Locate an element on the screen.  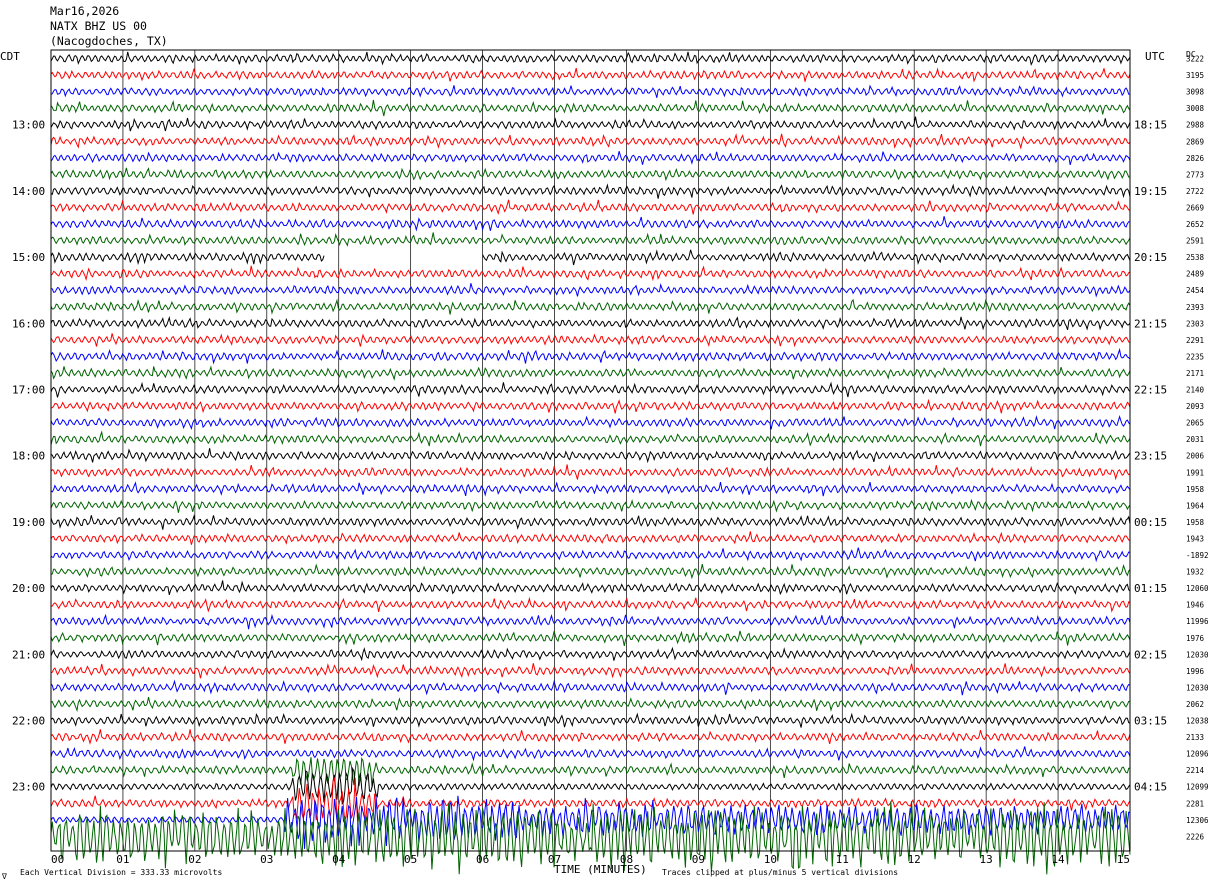
dc-offset-label: 2652 is located at coordinates (1195, 224).